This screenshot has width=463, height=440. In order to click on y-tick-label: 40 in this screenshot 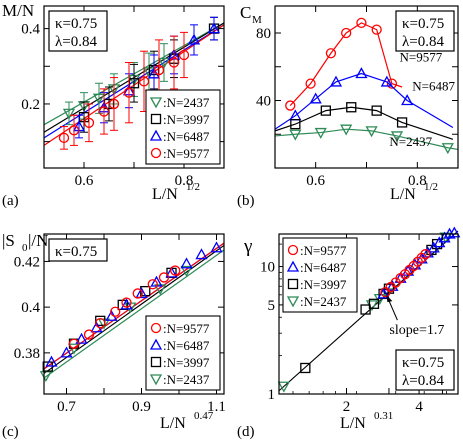, I will do `click(263, 102)`.